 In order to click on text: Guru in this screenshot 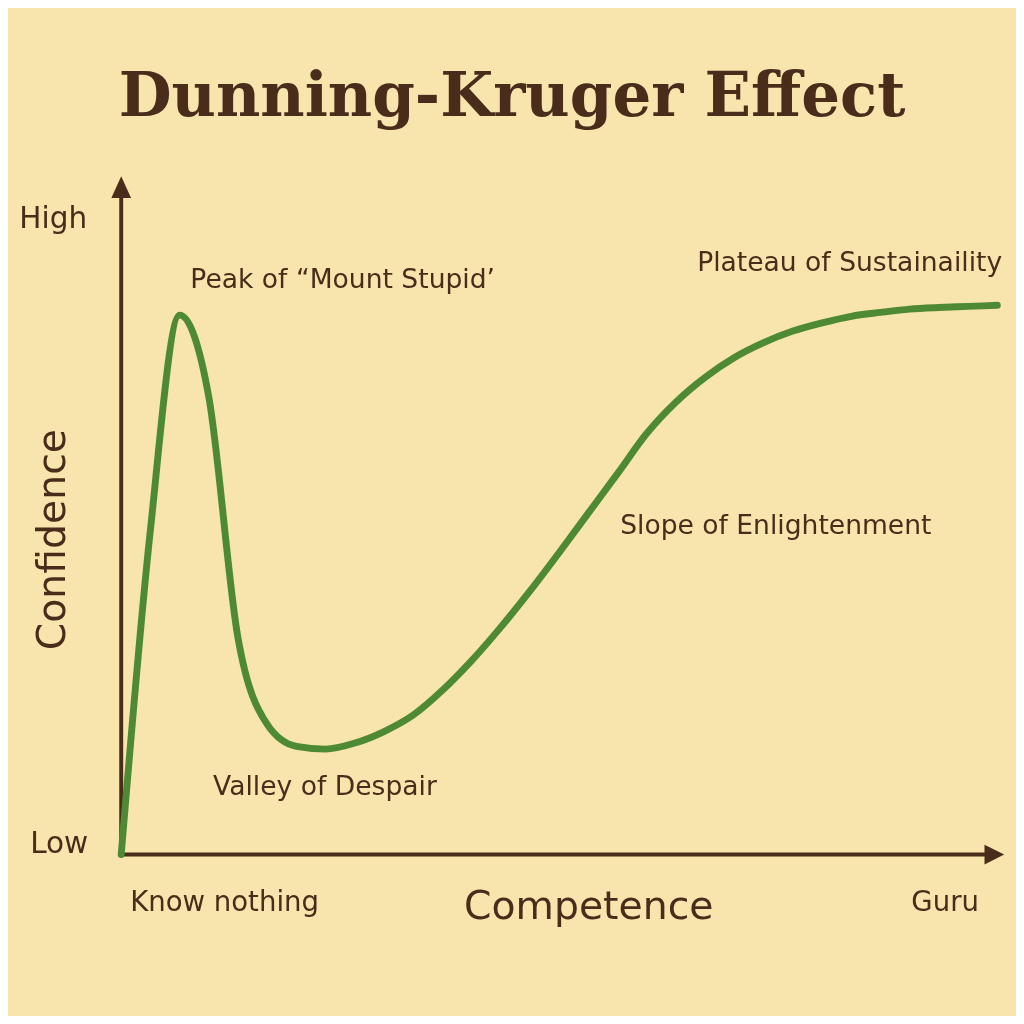, I will do `click(945, 901)`.